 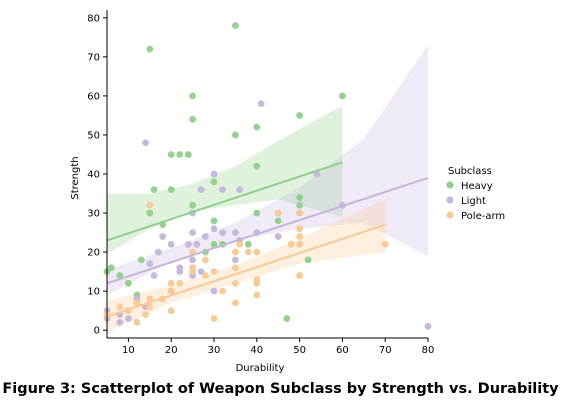 What do you see at coordinates (171, 350) in the screenshot?
I see `x-tick-label: 20` at bounding box center [171, 350].